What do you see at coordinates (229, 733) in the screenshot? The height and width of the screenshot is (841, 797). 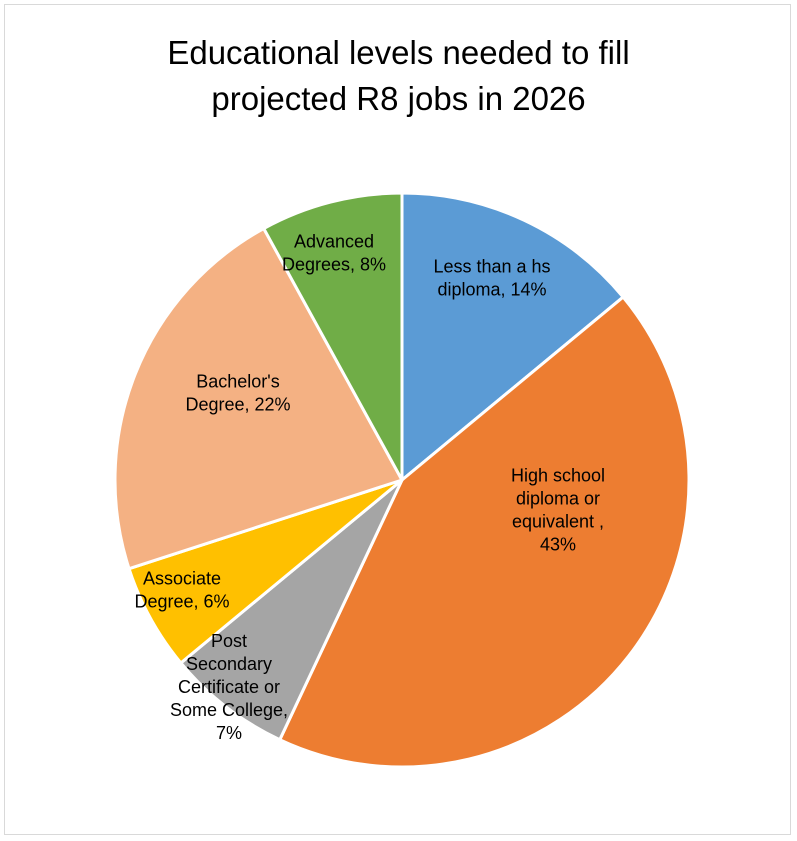 I see `data-label-line: 7%` at bounding box center [229, 733].